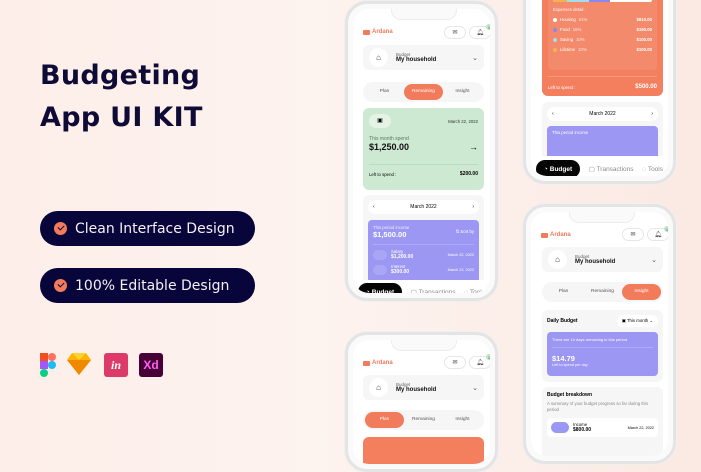 Image resolution: width=701 pixels, height=472 pixels. I want to click on month-spend-label: This month spend, so click(389, 139).